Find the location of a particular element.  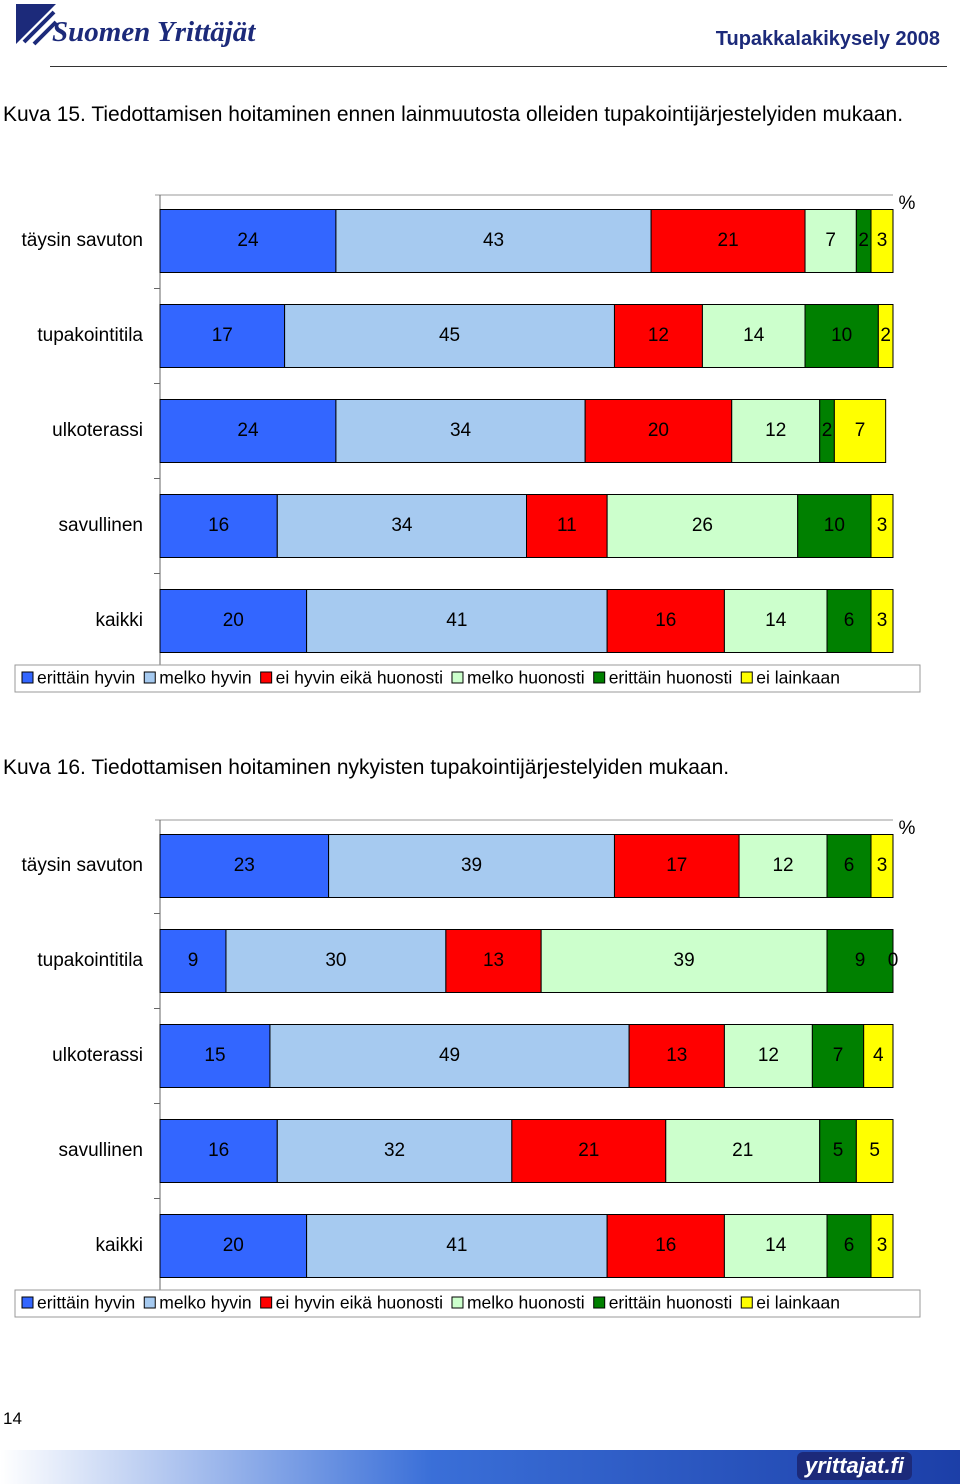

value-label: 9 is located at coordinates (860, 960).